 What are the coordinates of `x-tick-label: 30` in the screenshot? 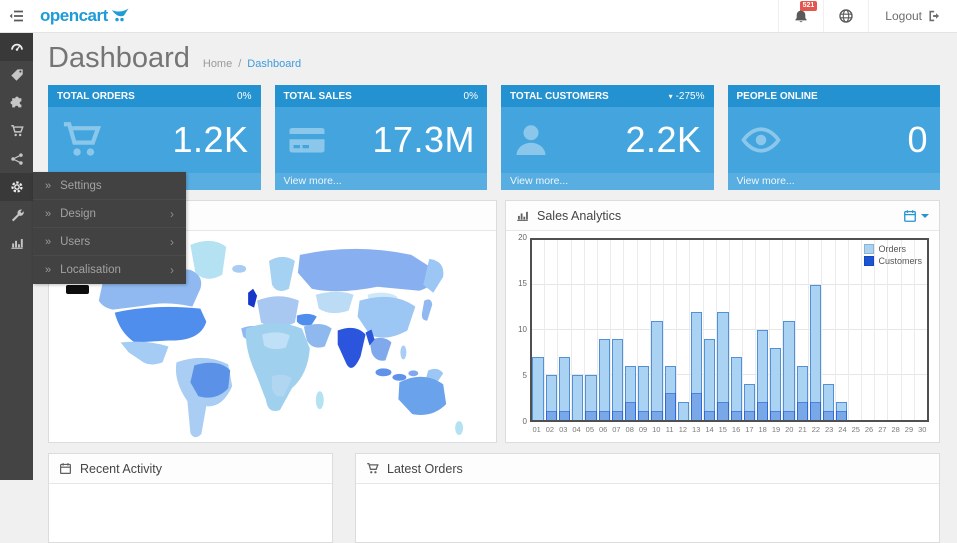 It's located at (922, 429).